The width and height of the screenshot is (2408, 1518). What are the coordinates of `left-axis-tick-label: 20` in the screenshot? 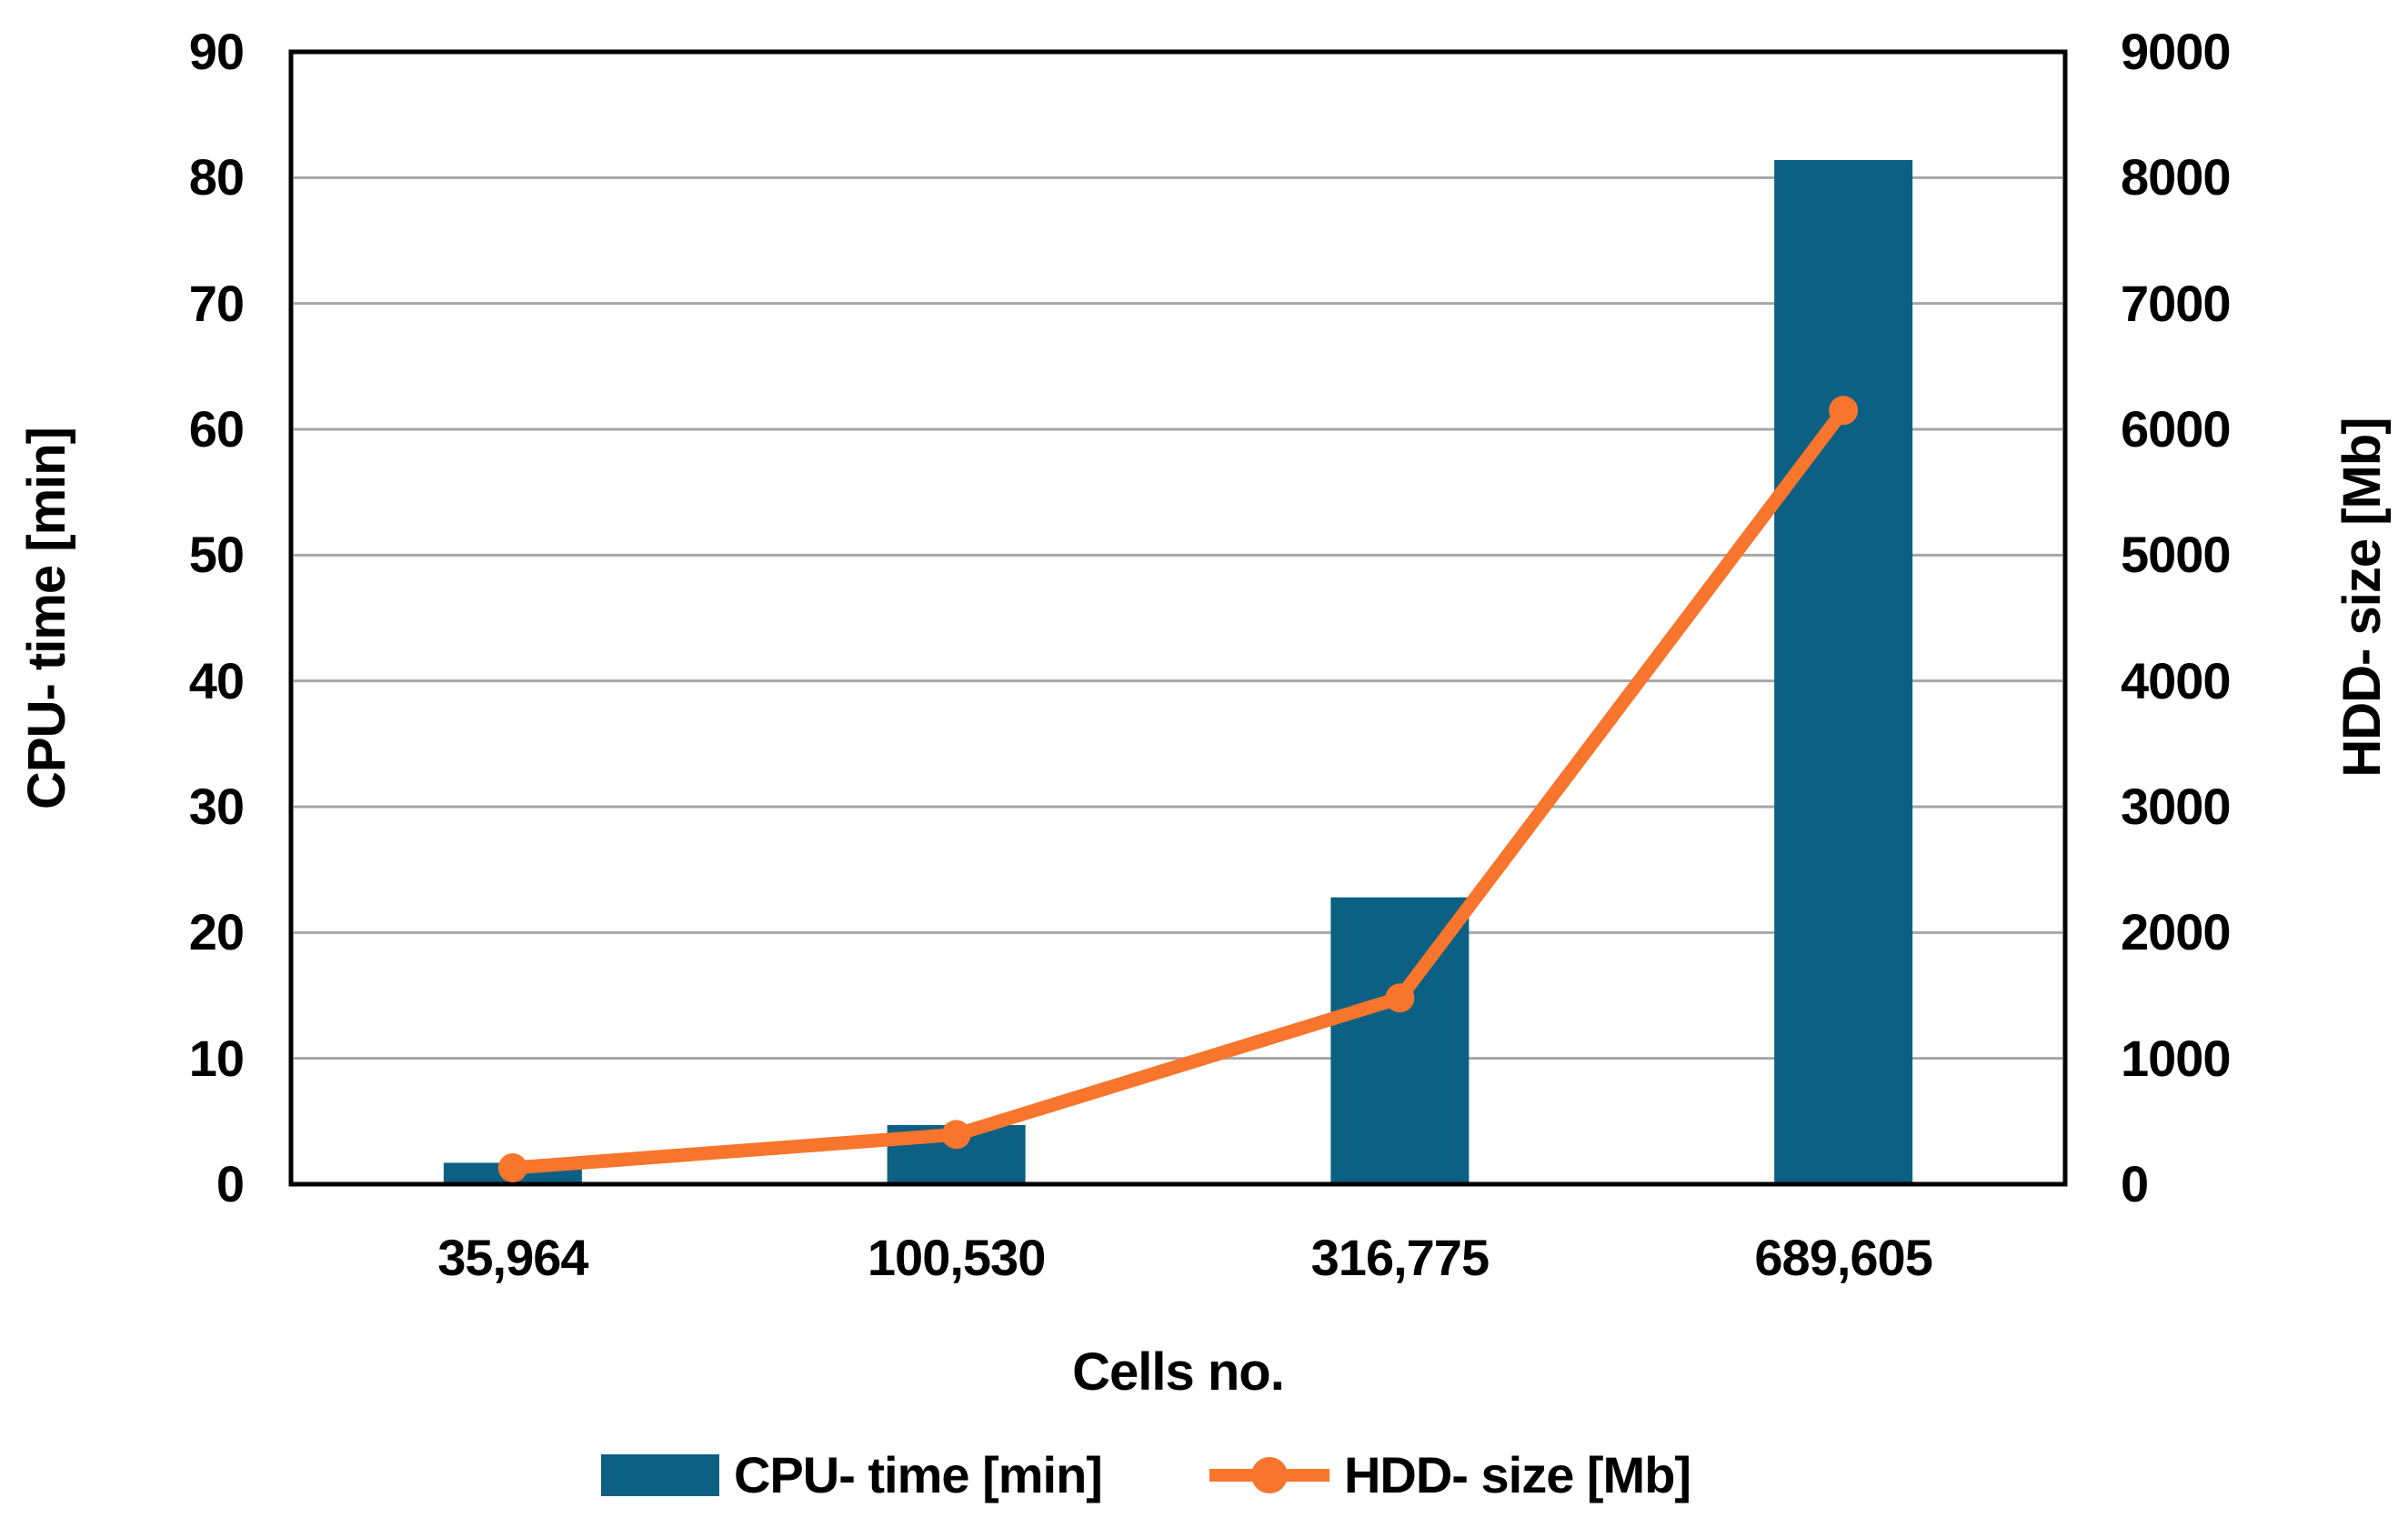 It's located at (216, 932).